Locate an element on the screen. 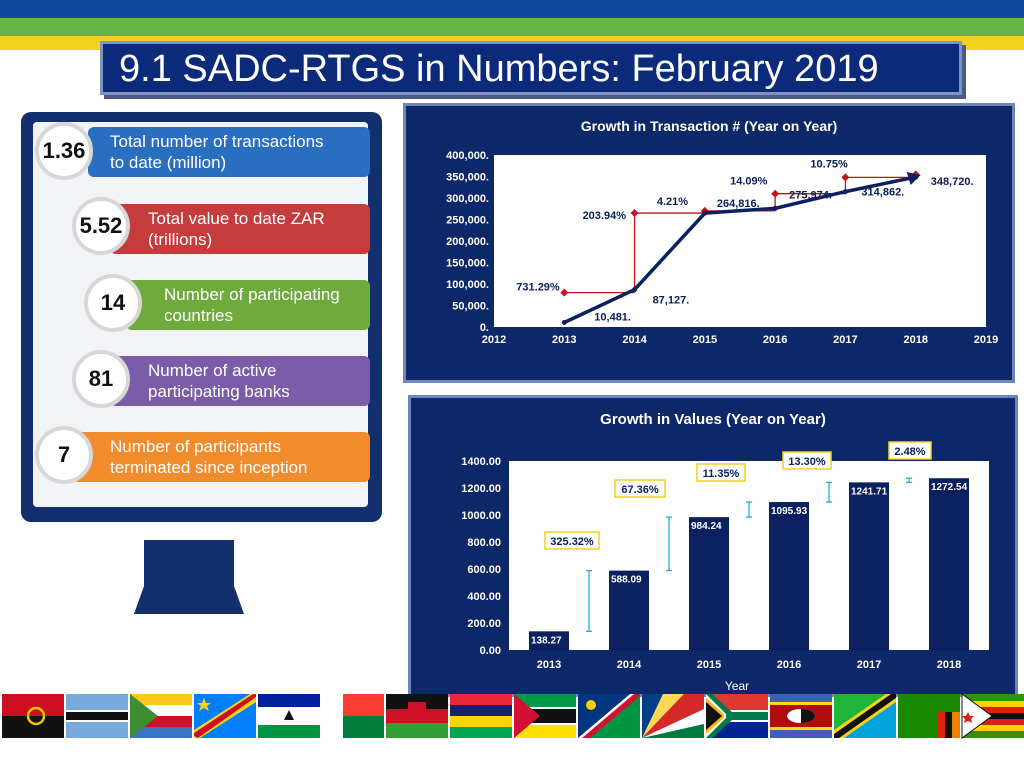 The height and width of the screenshot is (768, 1024). growth-label: 203.94% is located at coordinates (605, 216).